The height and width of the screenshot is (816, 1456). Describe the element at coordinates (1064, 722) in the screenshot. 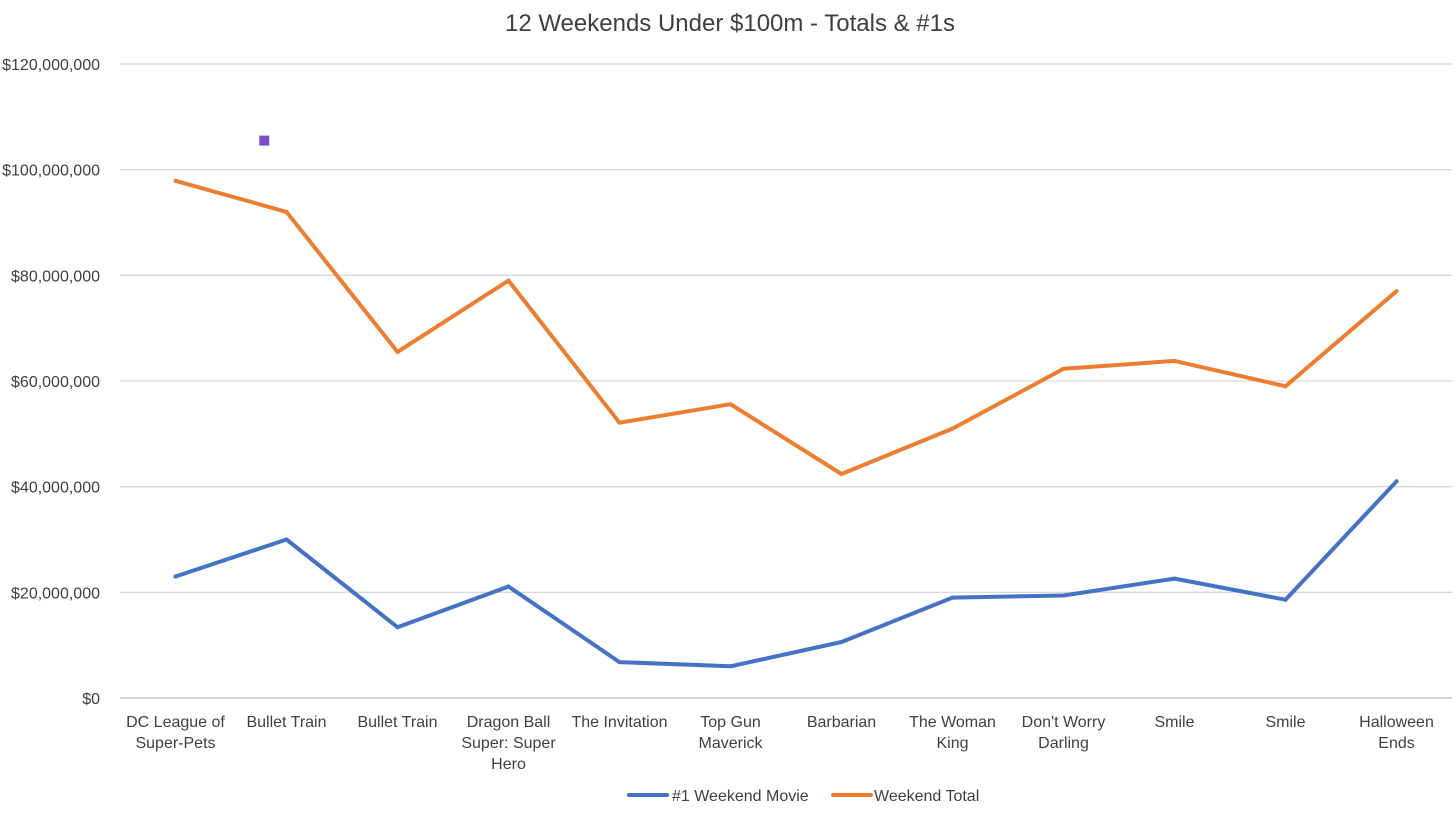

I see `x-category-label-line: Don't Worry` at that location.